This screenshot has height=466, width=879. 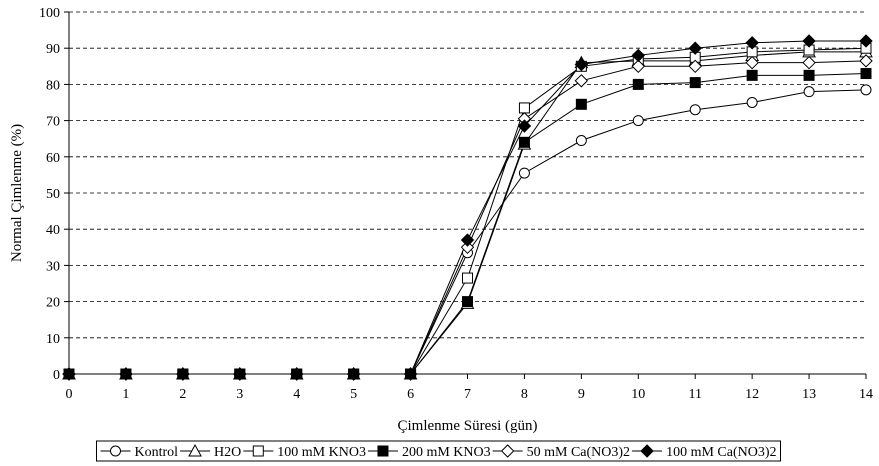 What do you see at coordinates (721, 452) in the screenshot?
I see `legend-label: 100 mM Ca(NO3)2` at bounding box center [721, 452].